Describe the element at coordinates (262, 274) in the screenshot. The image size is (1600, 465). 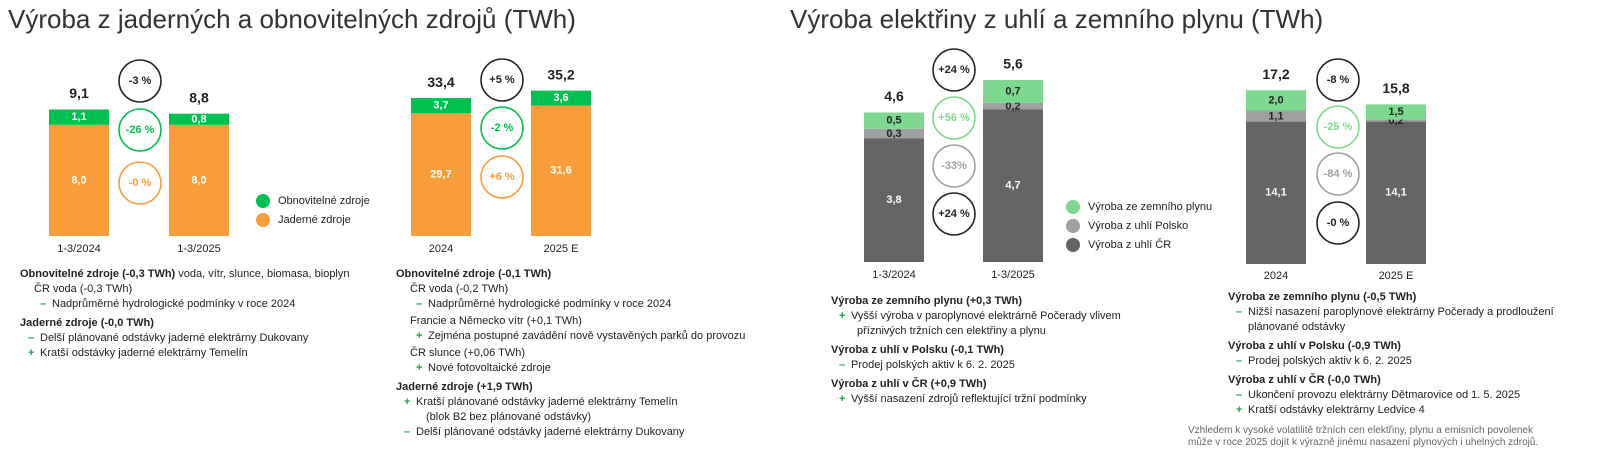
I see `note-text: voda, vítr, slunce, biomasa, bioplyn` at that location.